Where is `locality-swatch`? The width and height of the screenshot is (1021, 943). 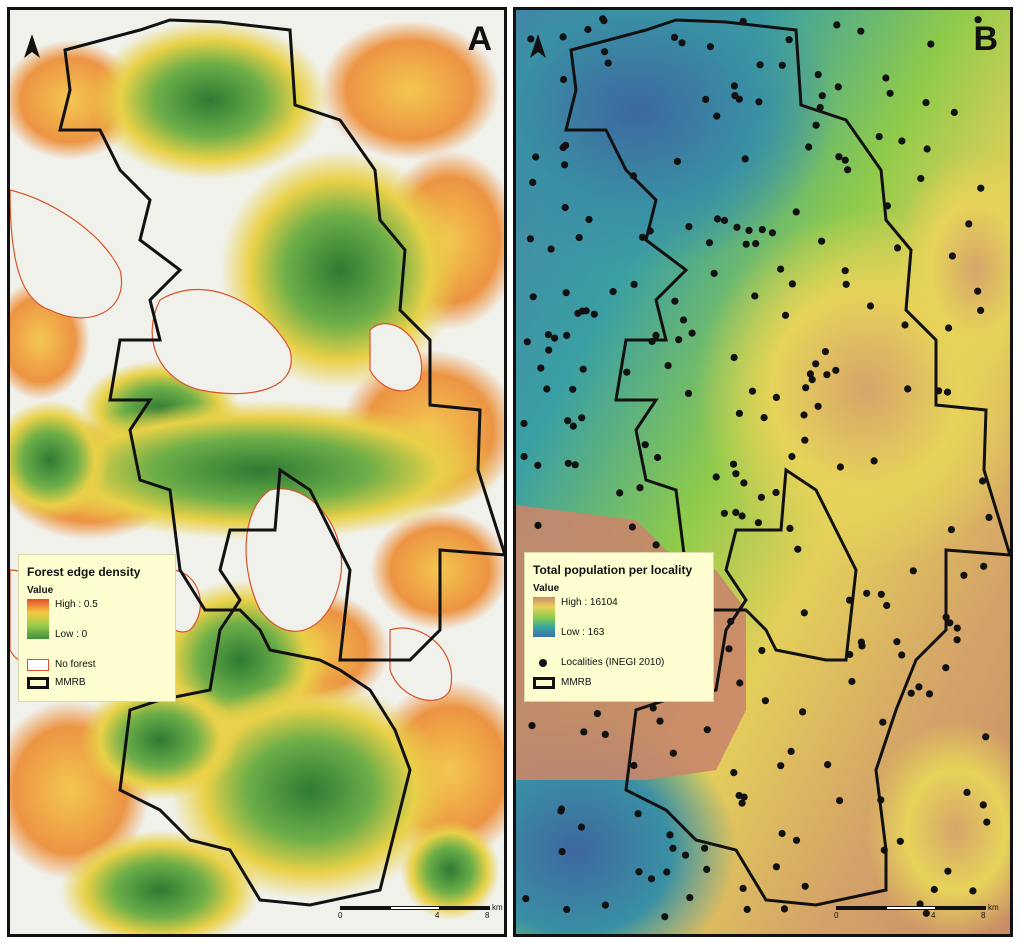
locality-swatch is located at coordinates (543, 663).